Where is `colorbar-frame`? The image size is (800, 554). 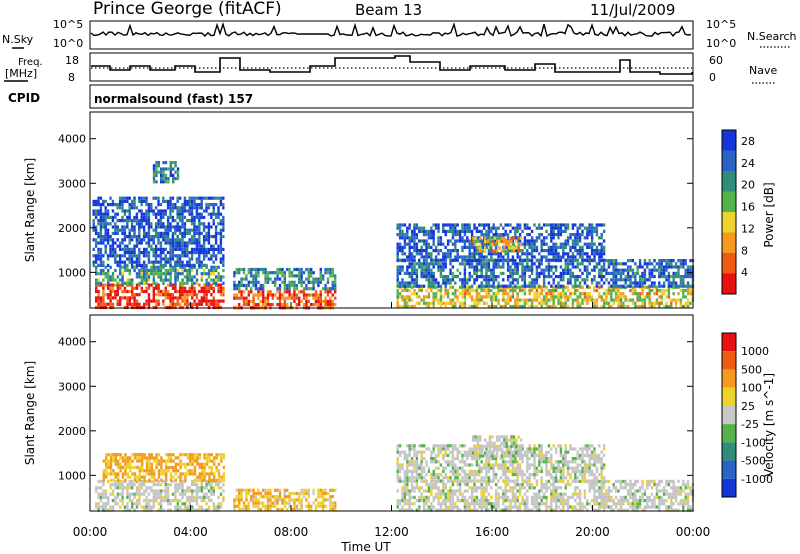 colorbar-frame is located at coordinates (729, 212).